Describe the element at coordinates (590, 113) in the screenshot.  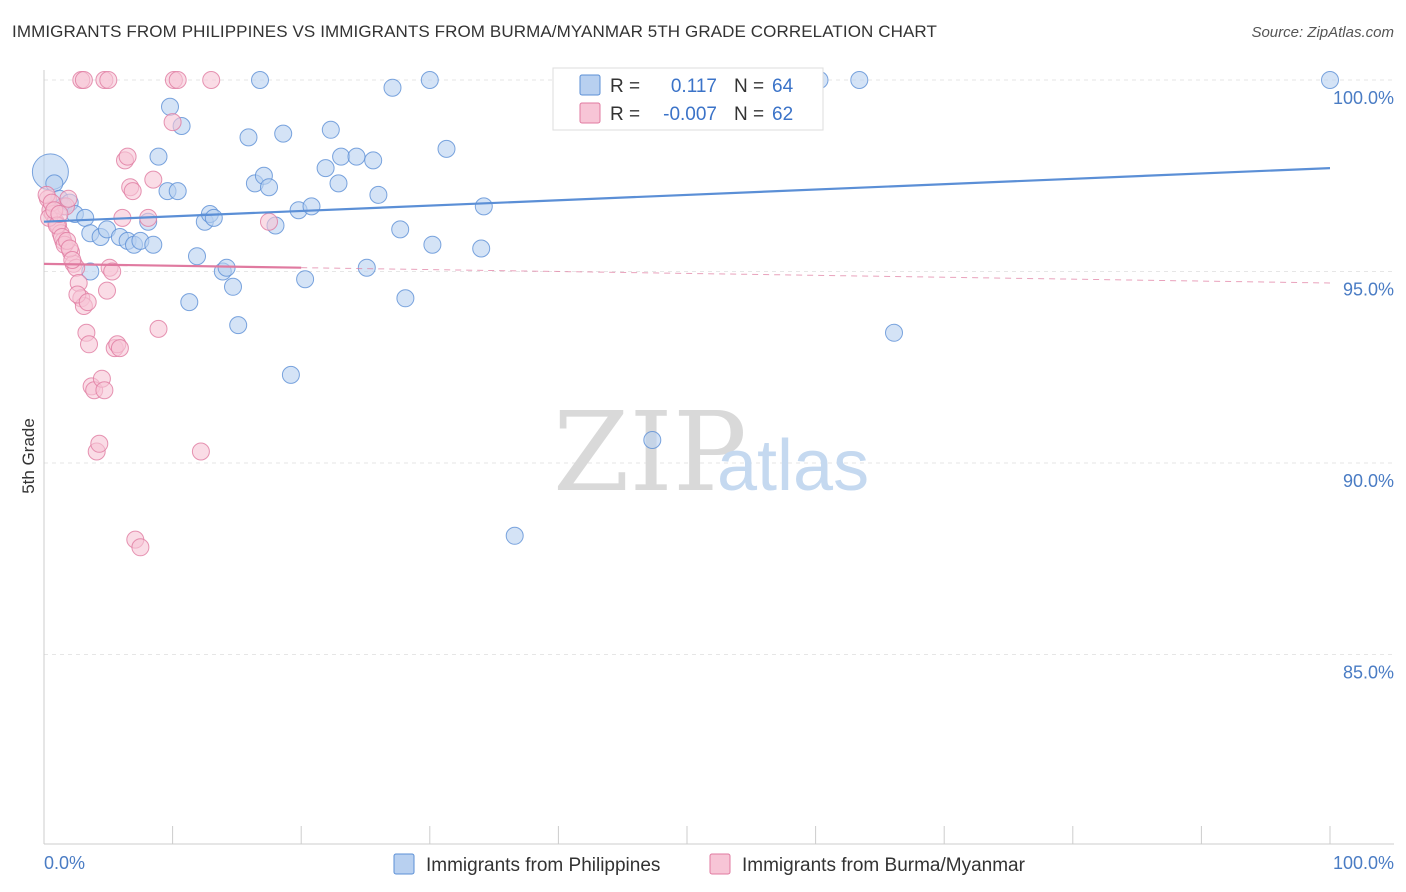
I see `stats-swatch-burma` at that location.